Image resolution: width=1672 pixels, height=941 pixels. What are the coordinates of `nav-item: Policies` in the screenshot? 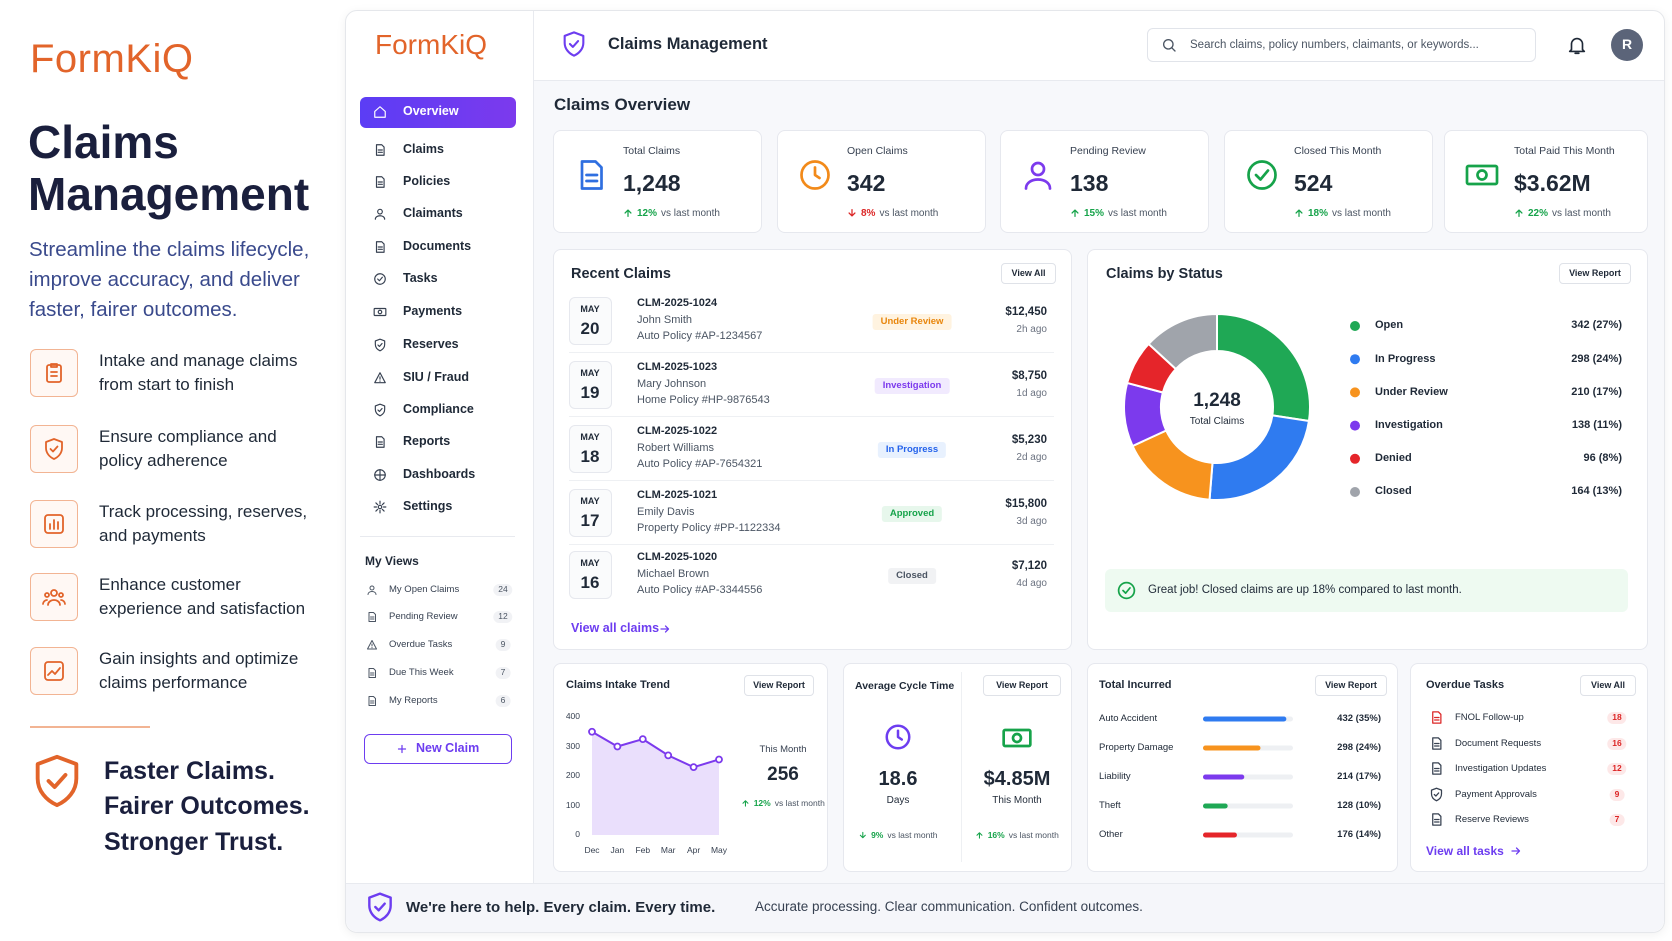 It's located at (427, 181).